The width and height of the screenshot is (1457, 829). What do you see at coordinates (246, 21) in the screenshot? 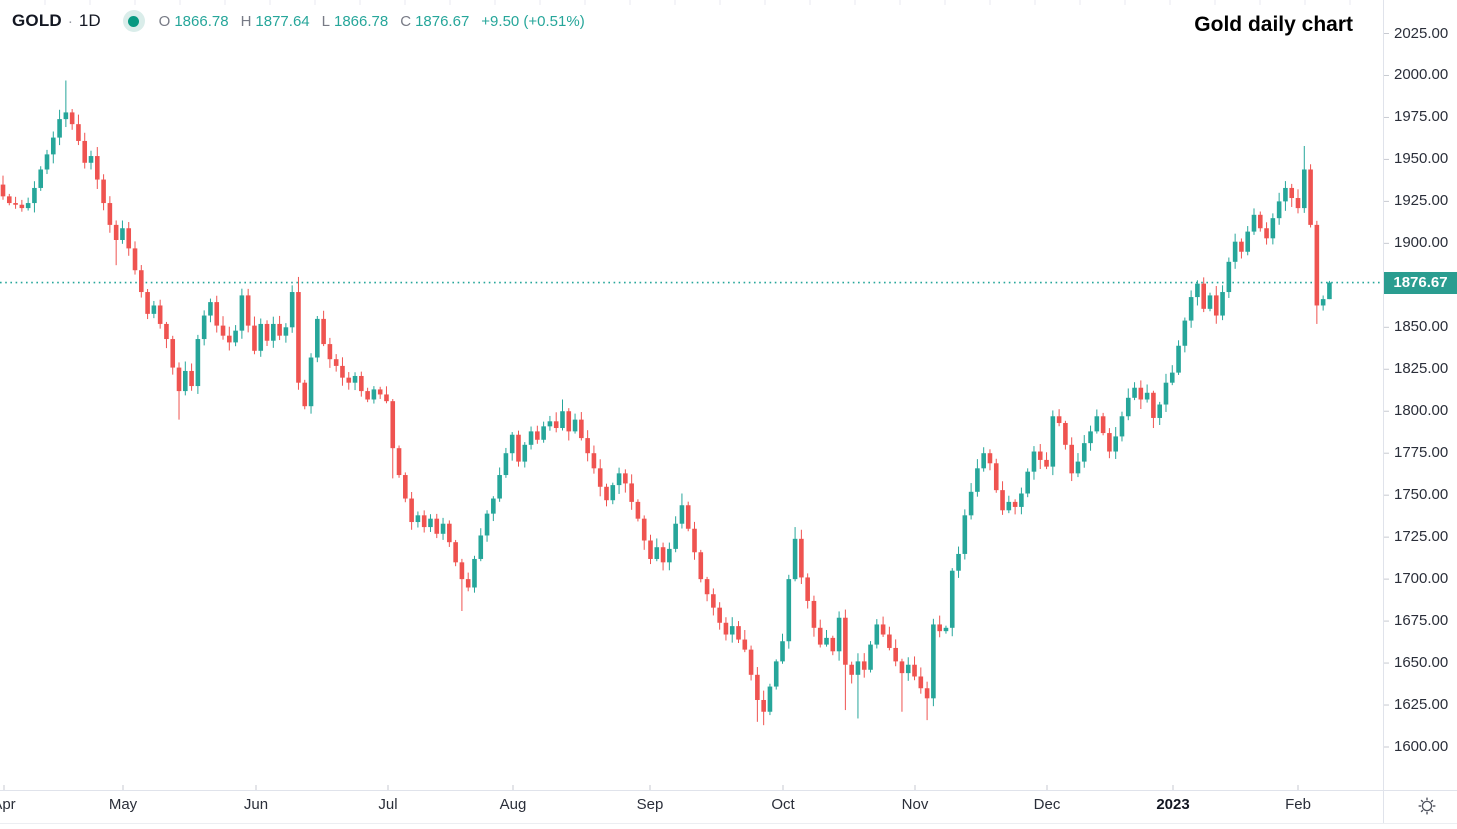
I see `high-label: H` at bounding box center [246, 21].